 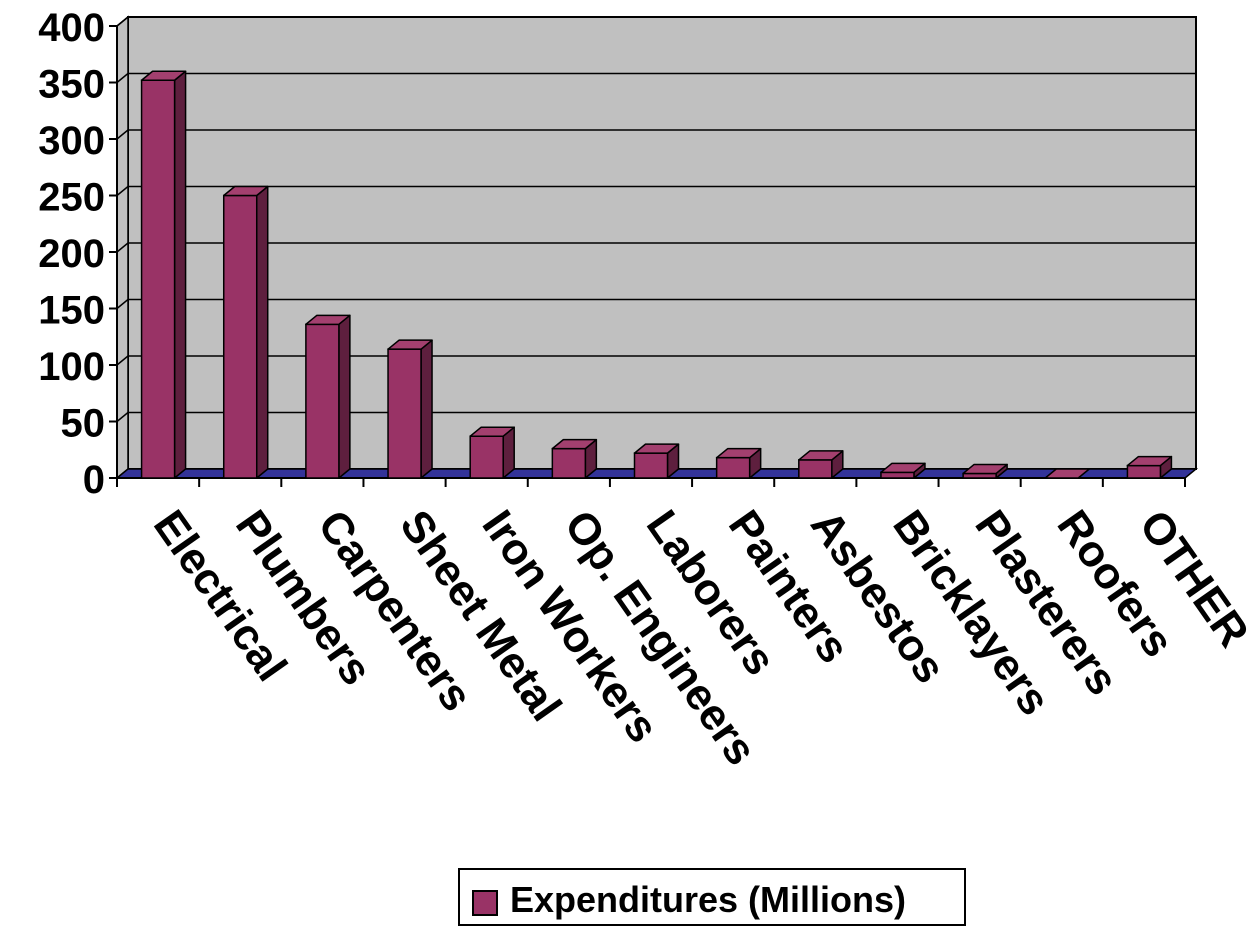 I want to click on legend: Expenditures (Millions), so click(x=712, y=897).